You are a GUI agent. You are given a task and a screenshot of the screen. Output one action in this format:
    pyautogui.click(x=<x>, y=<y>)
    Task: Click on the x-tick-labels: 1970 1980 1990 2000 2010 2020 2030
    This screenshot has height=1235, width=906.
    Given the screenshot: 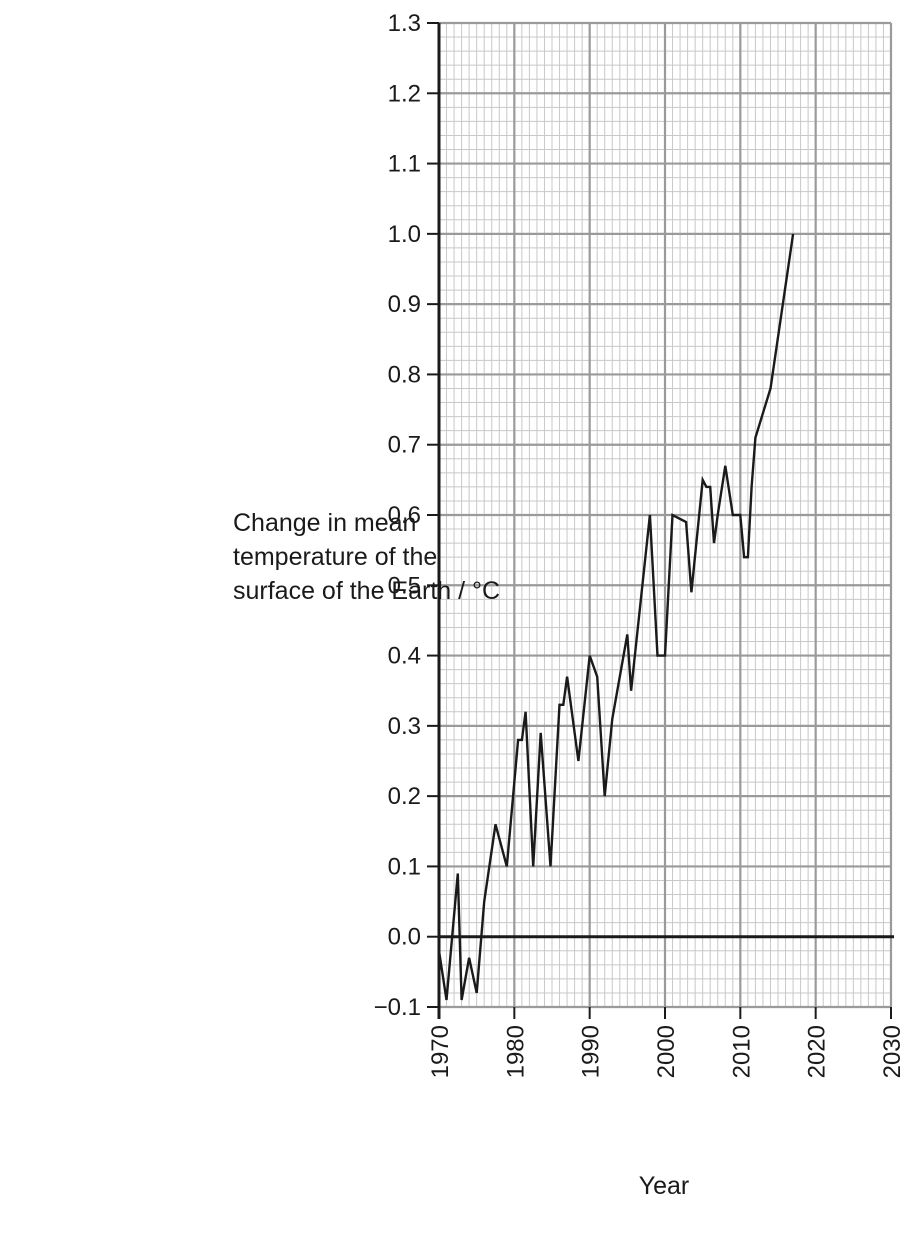 What is the action you would take?
    pyautogui.click(x=666, y=1042)
    